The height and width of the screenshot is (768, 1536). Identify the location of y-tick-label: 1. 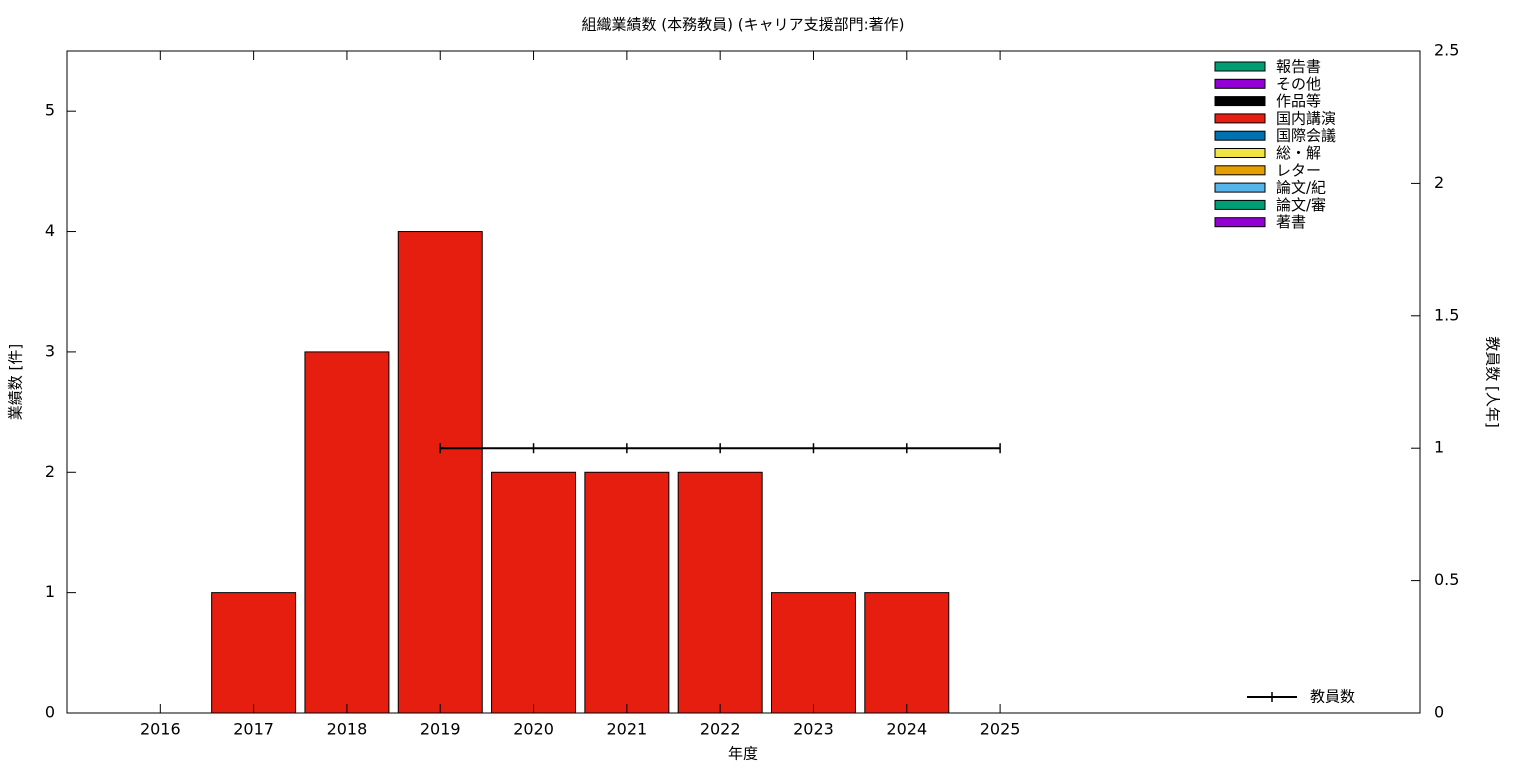
(50, 591).